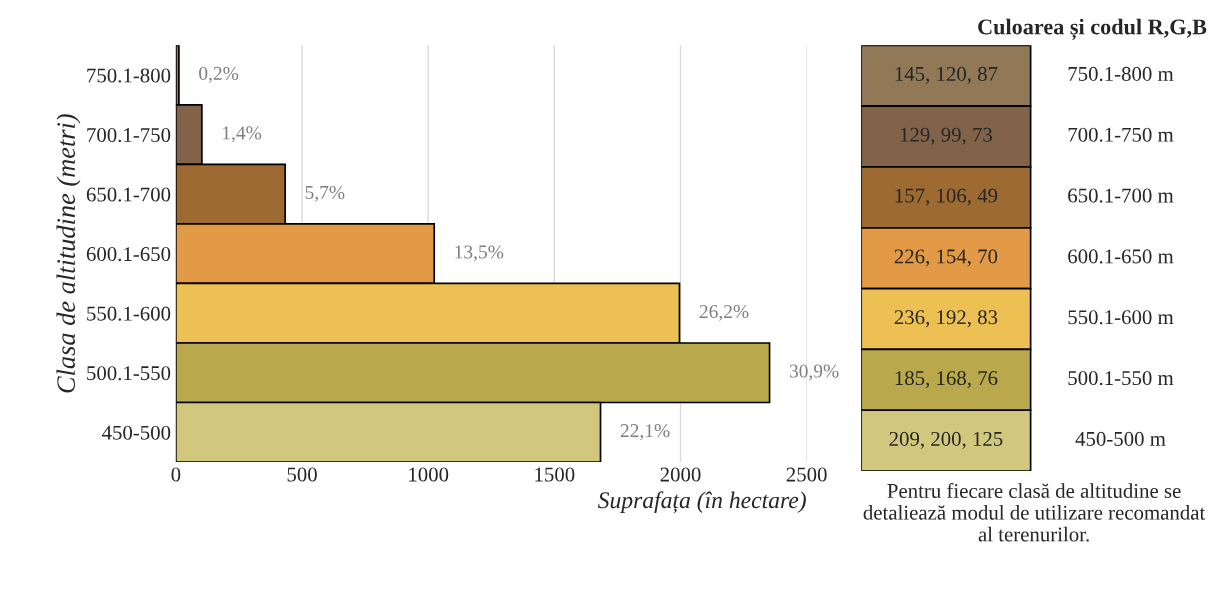  I want to click on annotation: 30,9%, so click(814, 372).